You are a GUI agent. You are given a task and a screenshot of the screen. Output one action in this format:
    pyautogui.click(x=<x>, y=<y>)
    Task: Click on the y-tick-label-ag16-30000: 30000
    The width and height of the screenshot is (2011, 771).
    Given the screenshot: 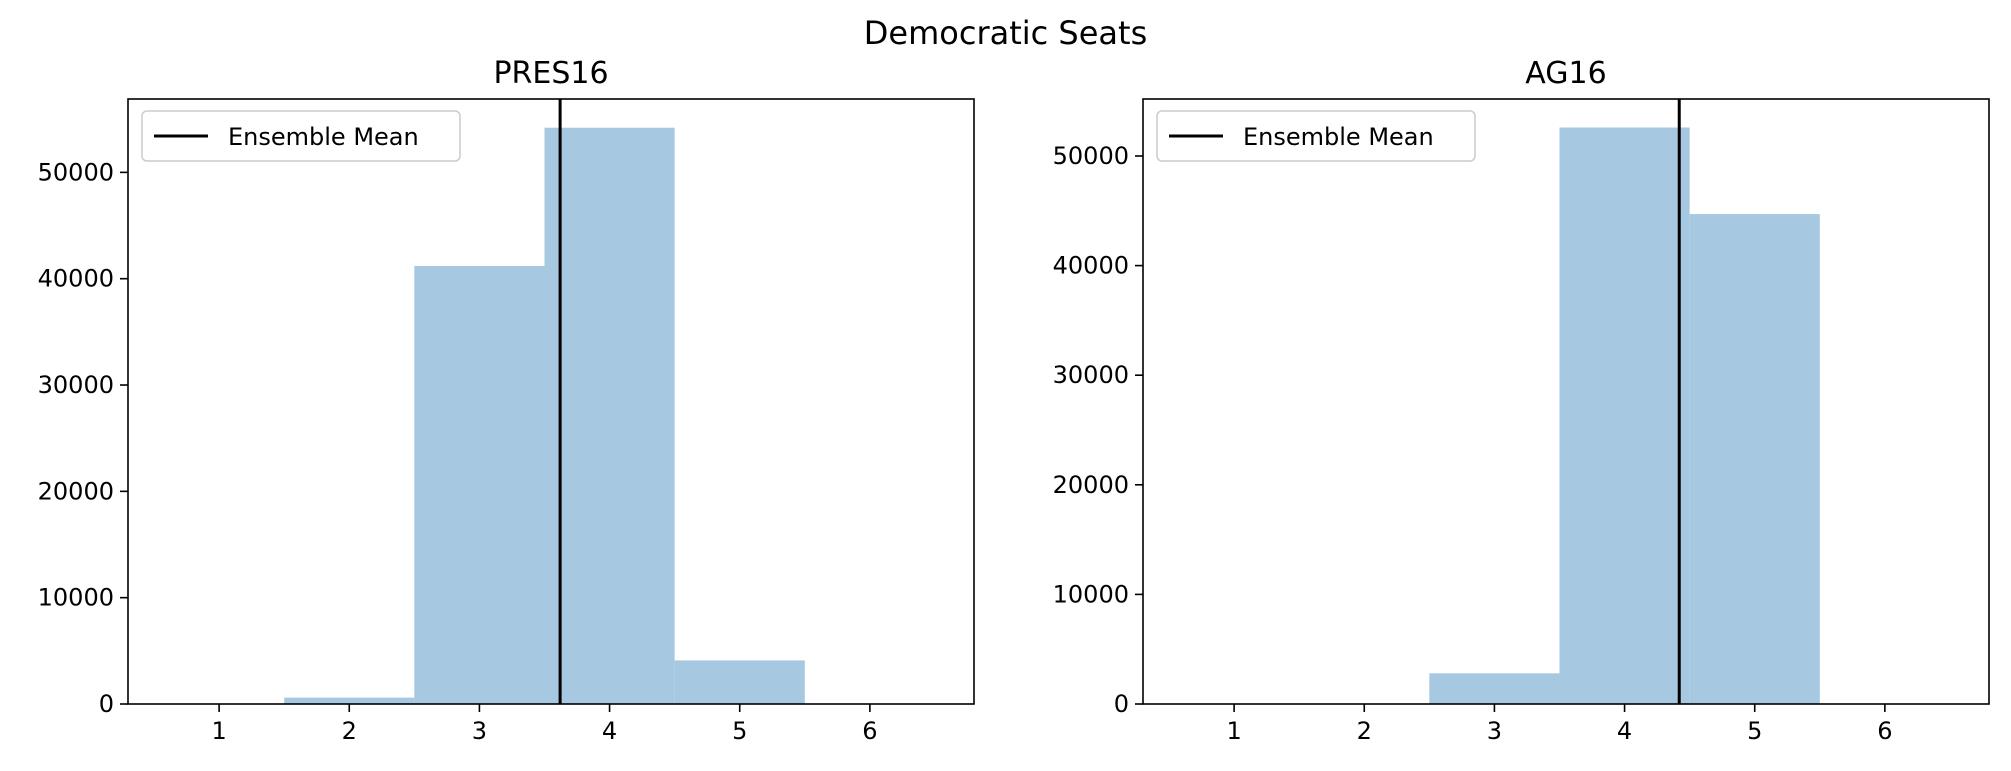 What is the action you would take?
    pyautogui.click(x=1091, y=375)
    